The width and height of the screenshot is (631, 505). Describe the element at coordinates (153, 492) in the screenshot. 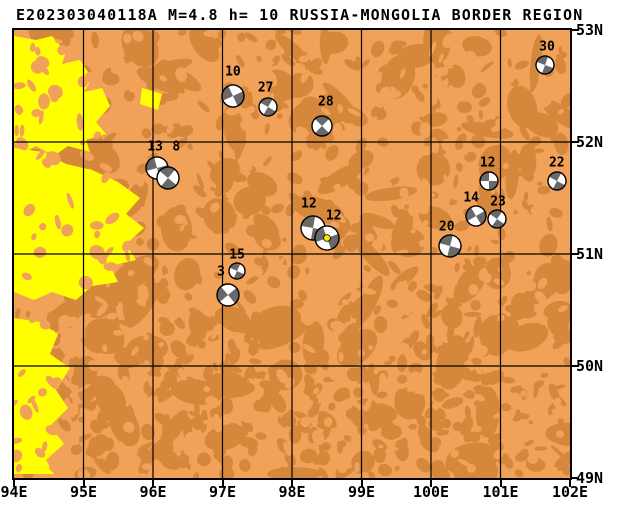

I see `lon-tick-label: 96E` at that location.